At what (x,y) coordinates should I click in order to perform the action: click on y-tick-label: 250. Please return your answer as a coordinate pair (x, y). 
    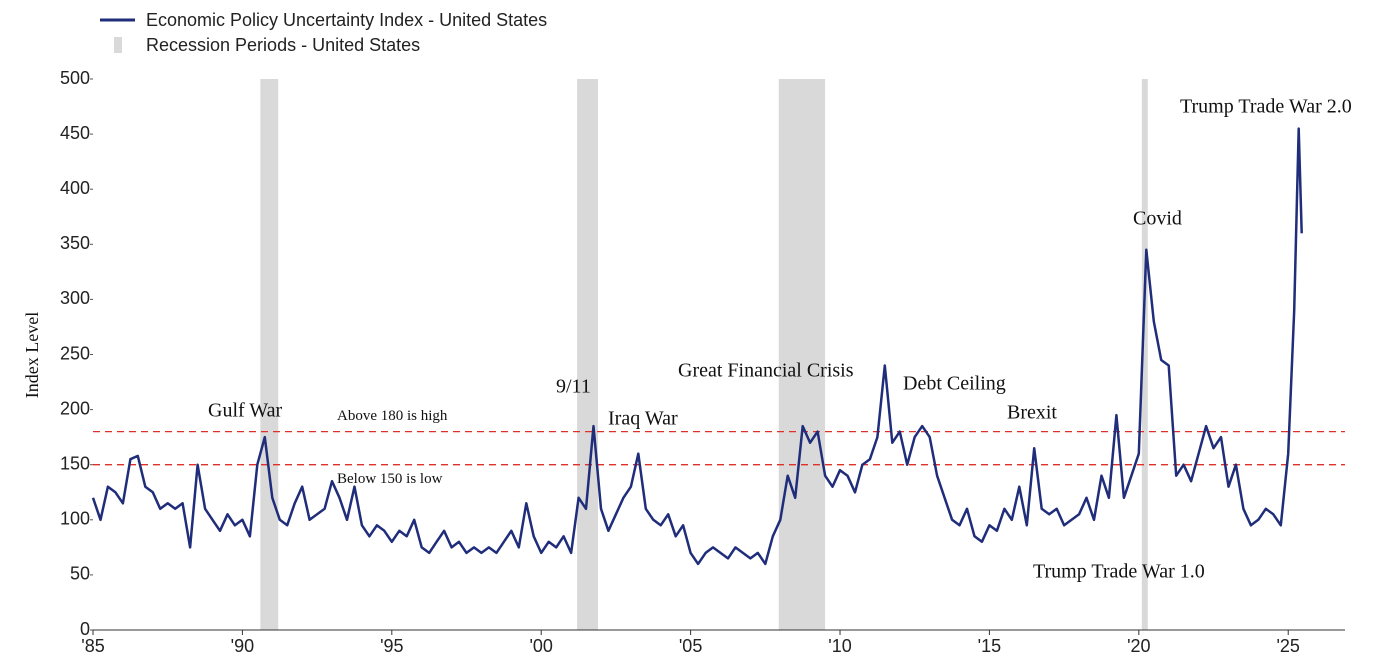
    Looking at the image, I should click on (75, 353).